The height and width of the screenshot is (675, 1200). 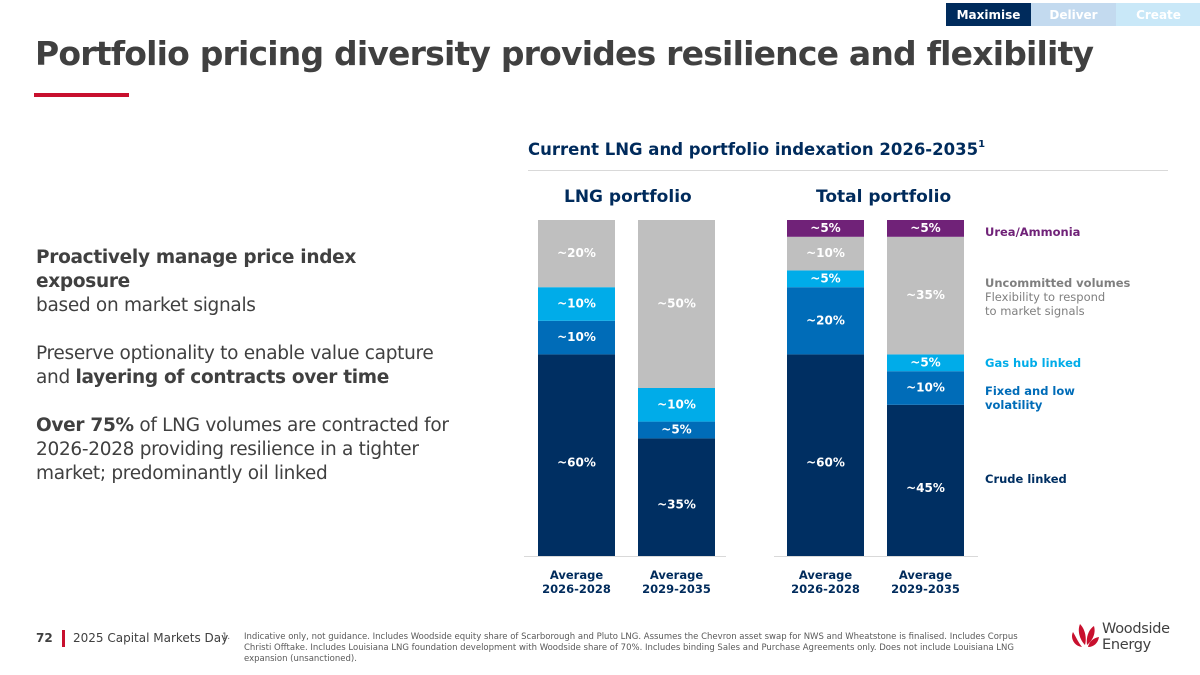 I want to click on chart-title-divider, so click(x=848, y=170).